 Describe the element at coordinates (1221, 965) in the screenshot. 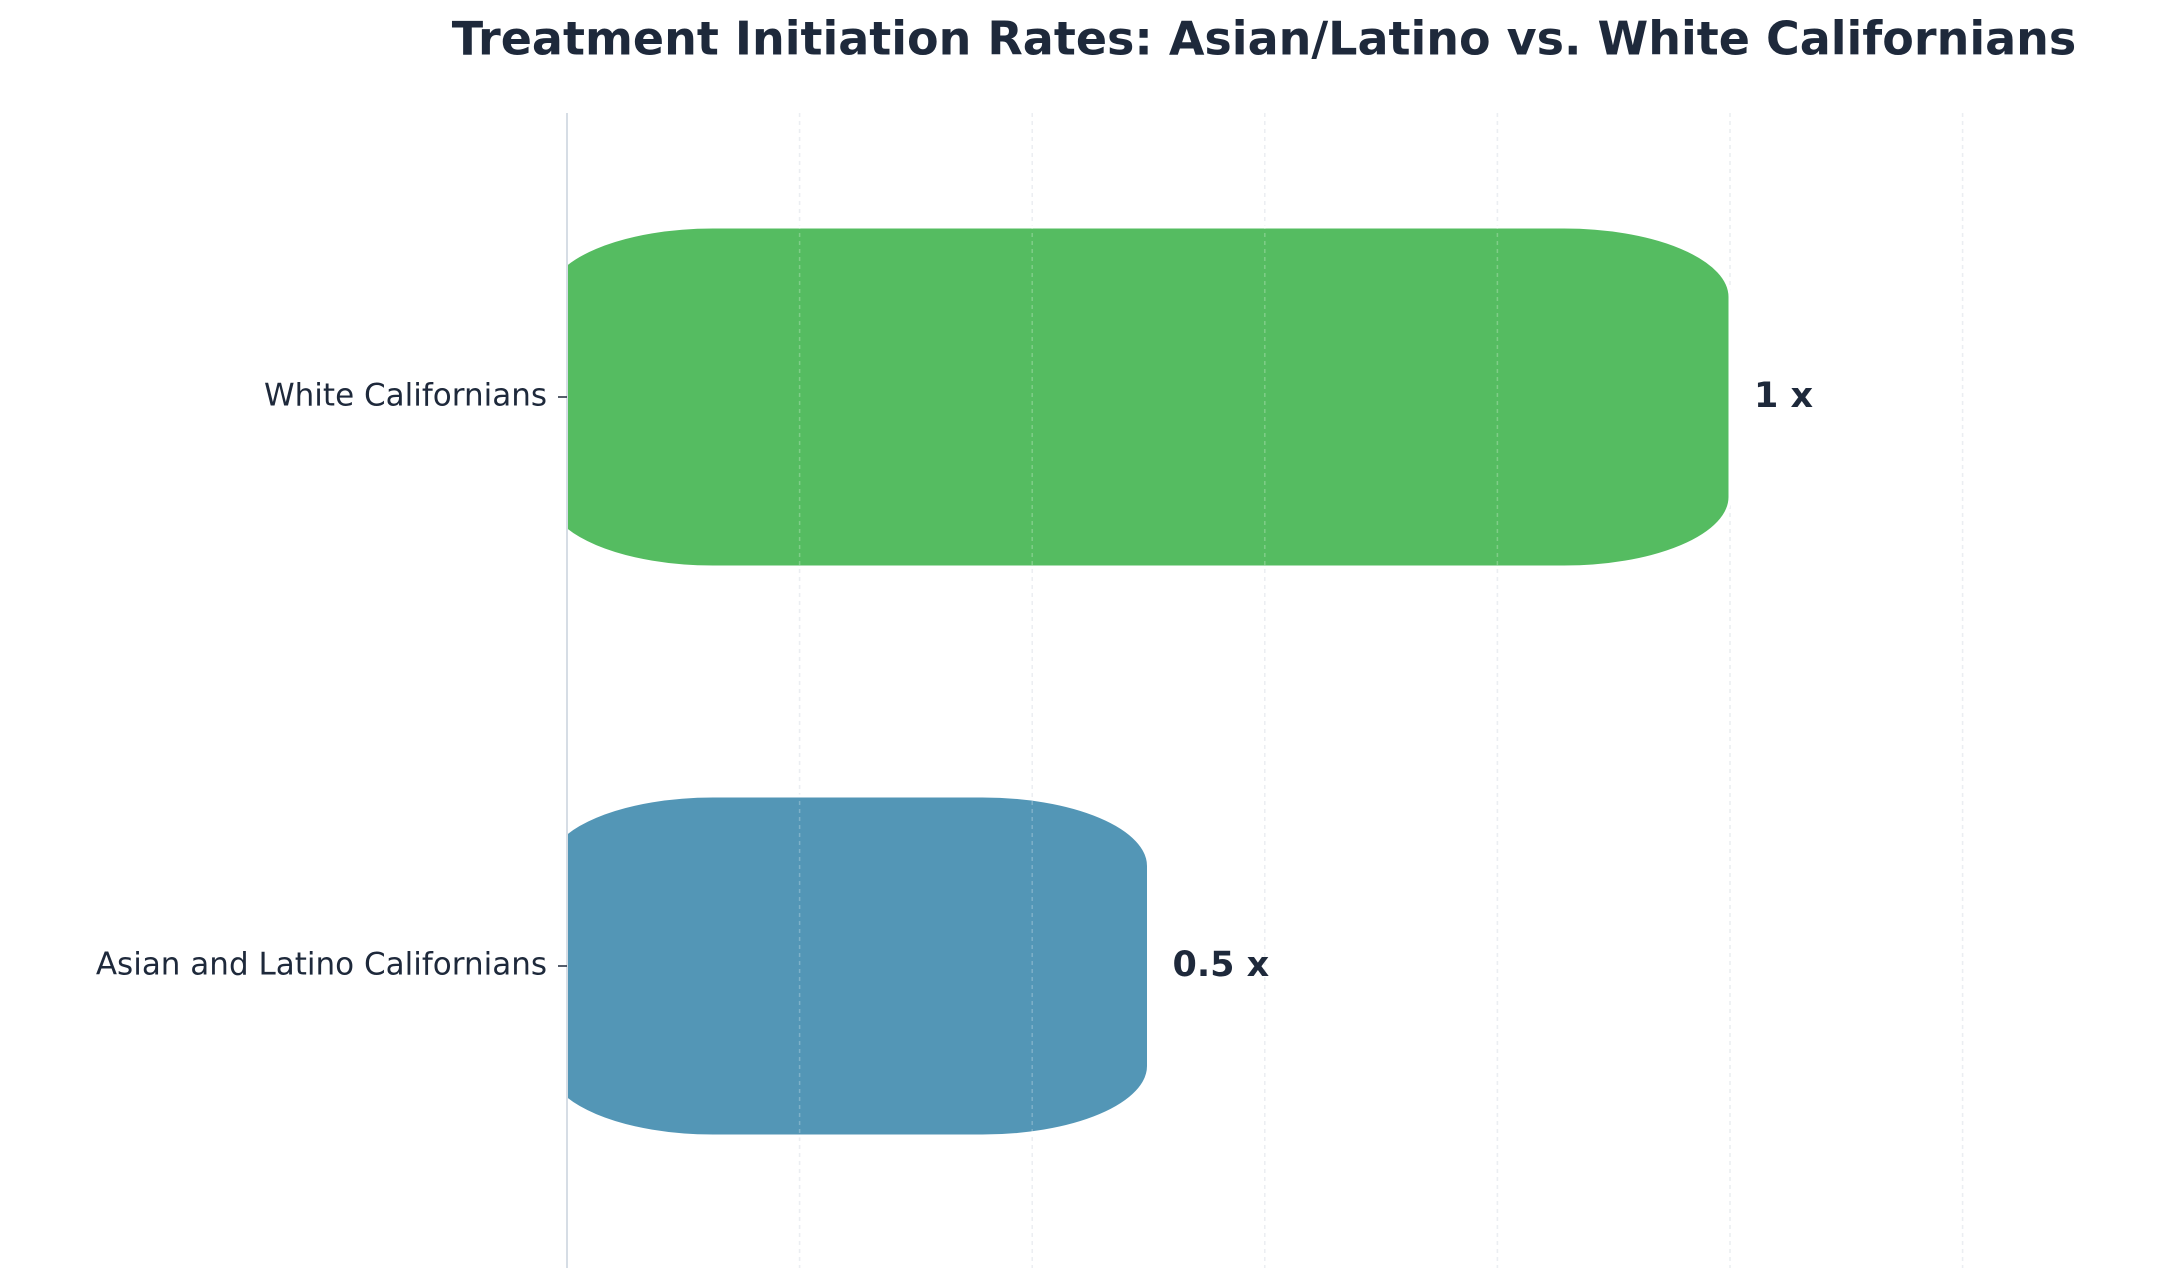

I see `value-label: 0.5 x` at that location.